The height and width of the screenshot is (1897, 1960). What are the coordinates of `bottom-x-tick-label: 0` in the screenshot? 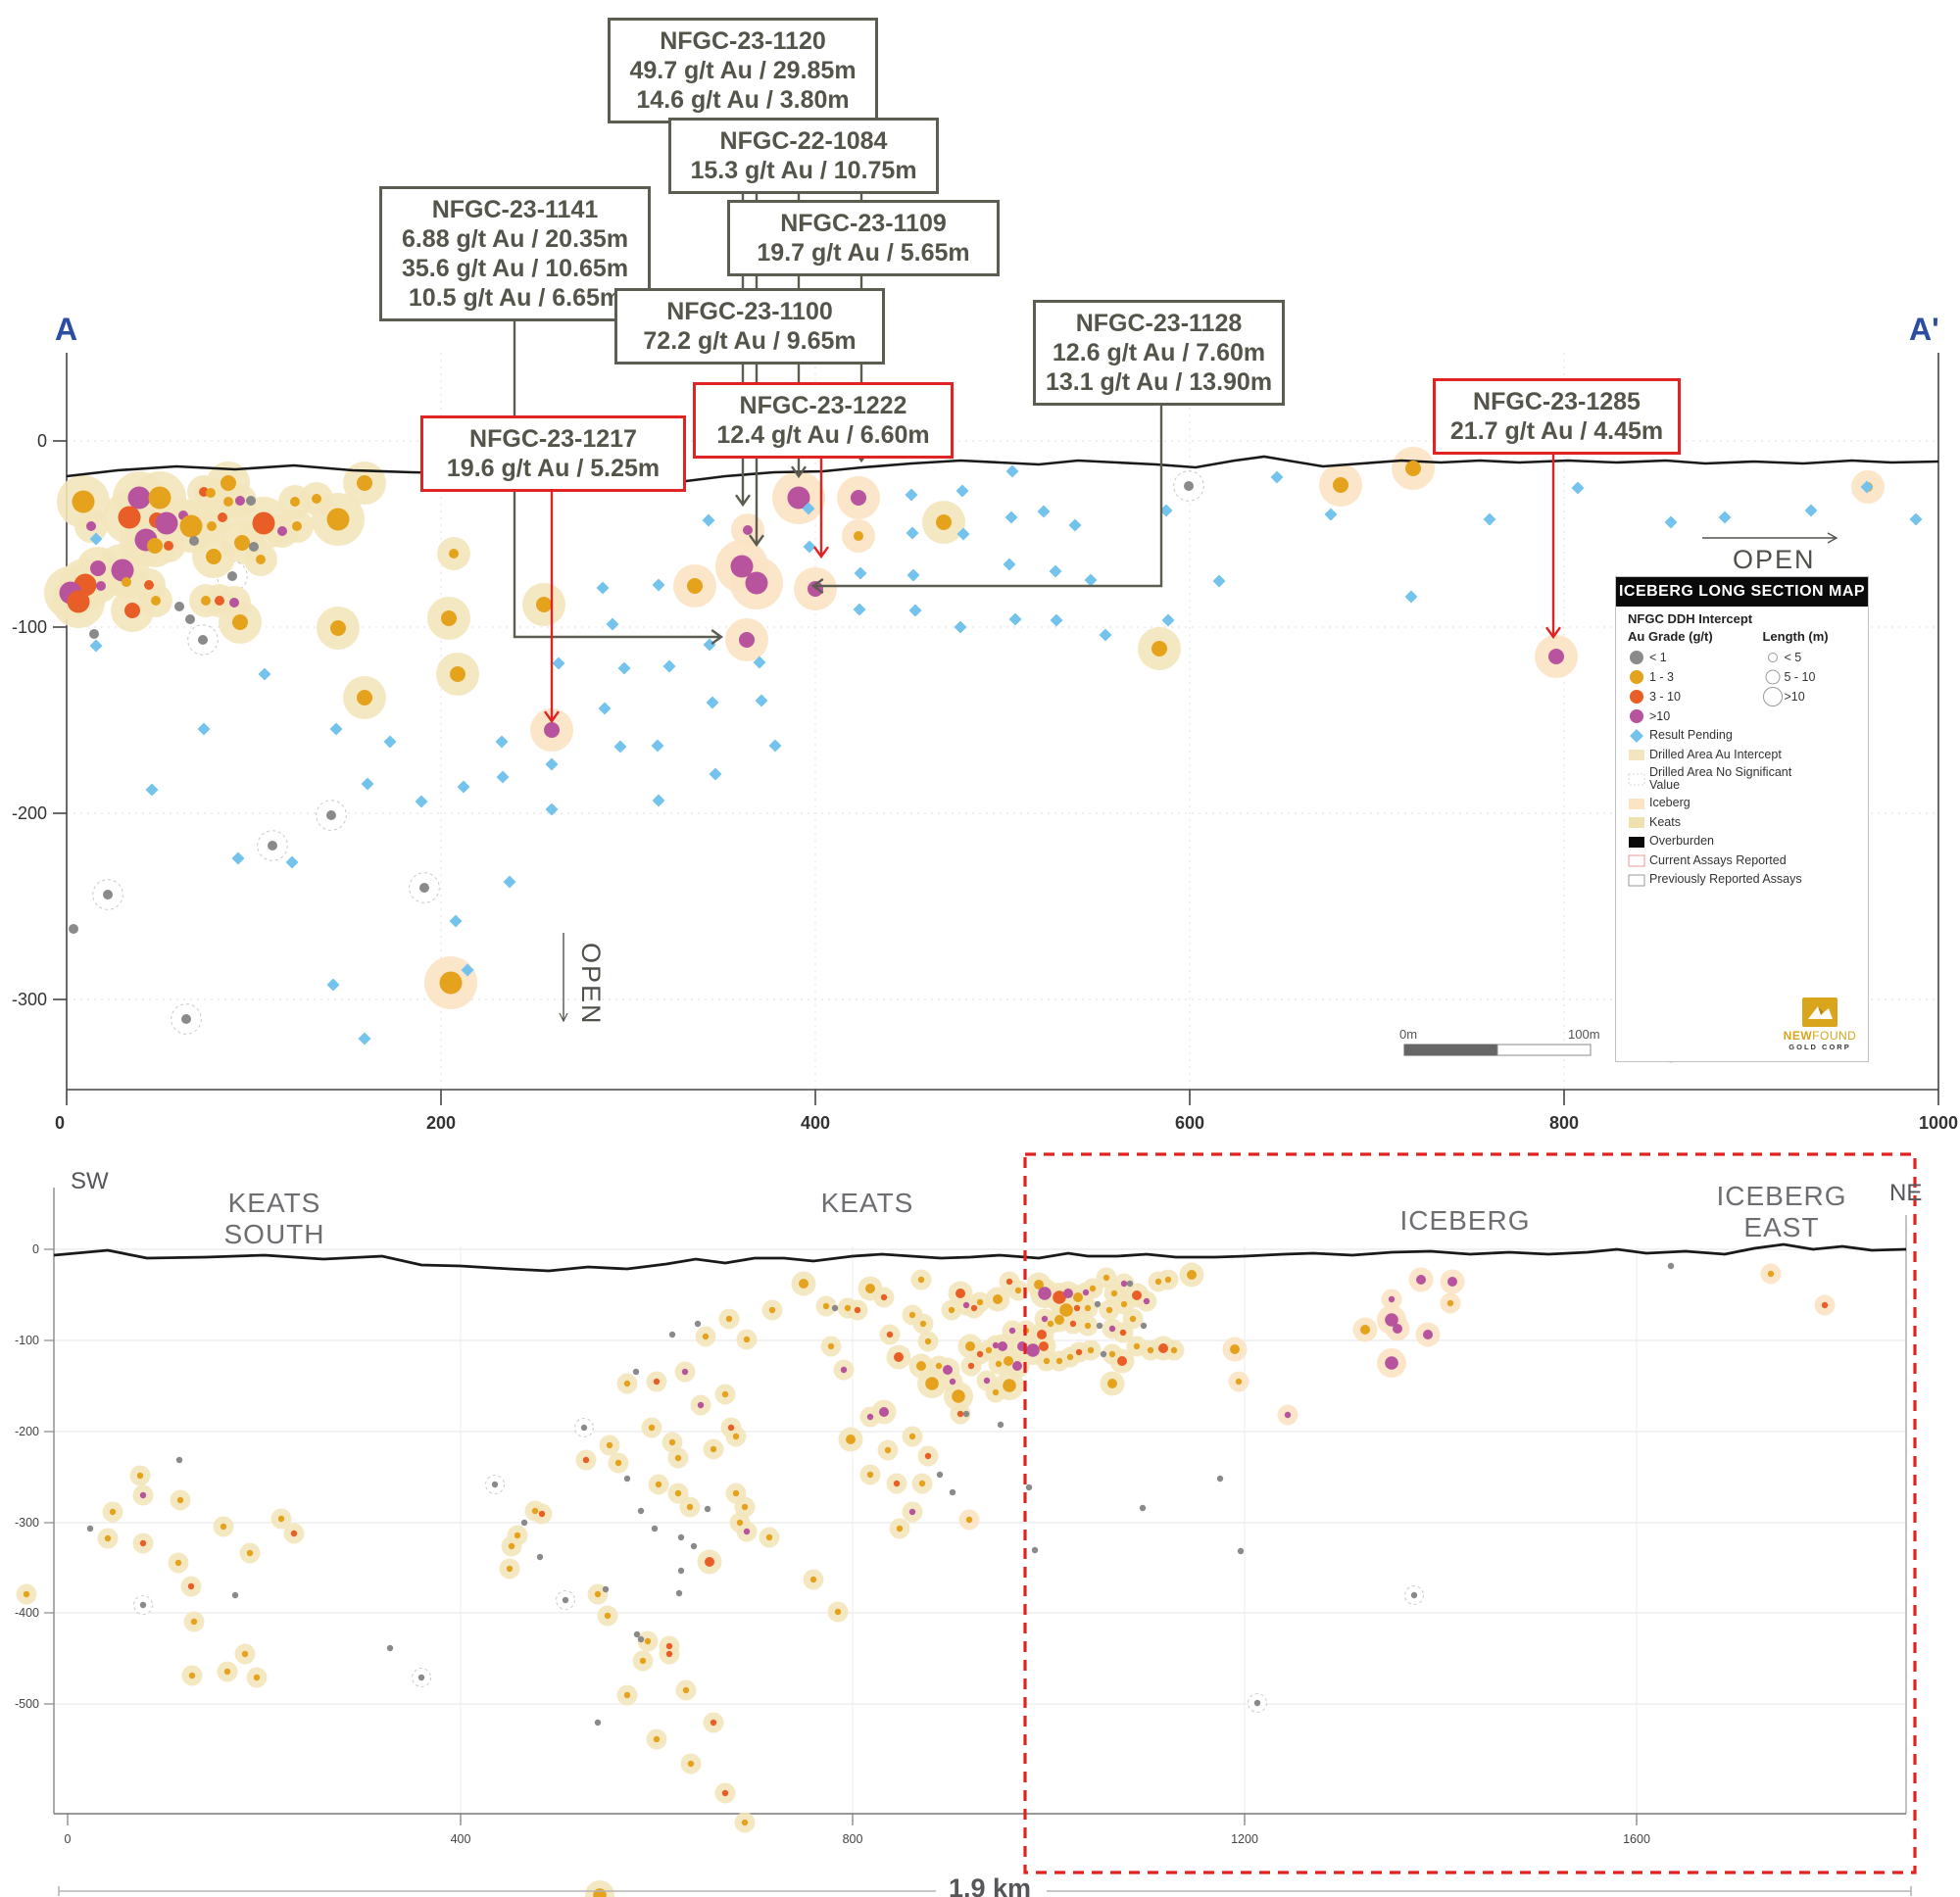 It's located at (68, 1839).